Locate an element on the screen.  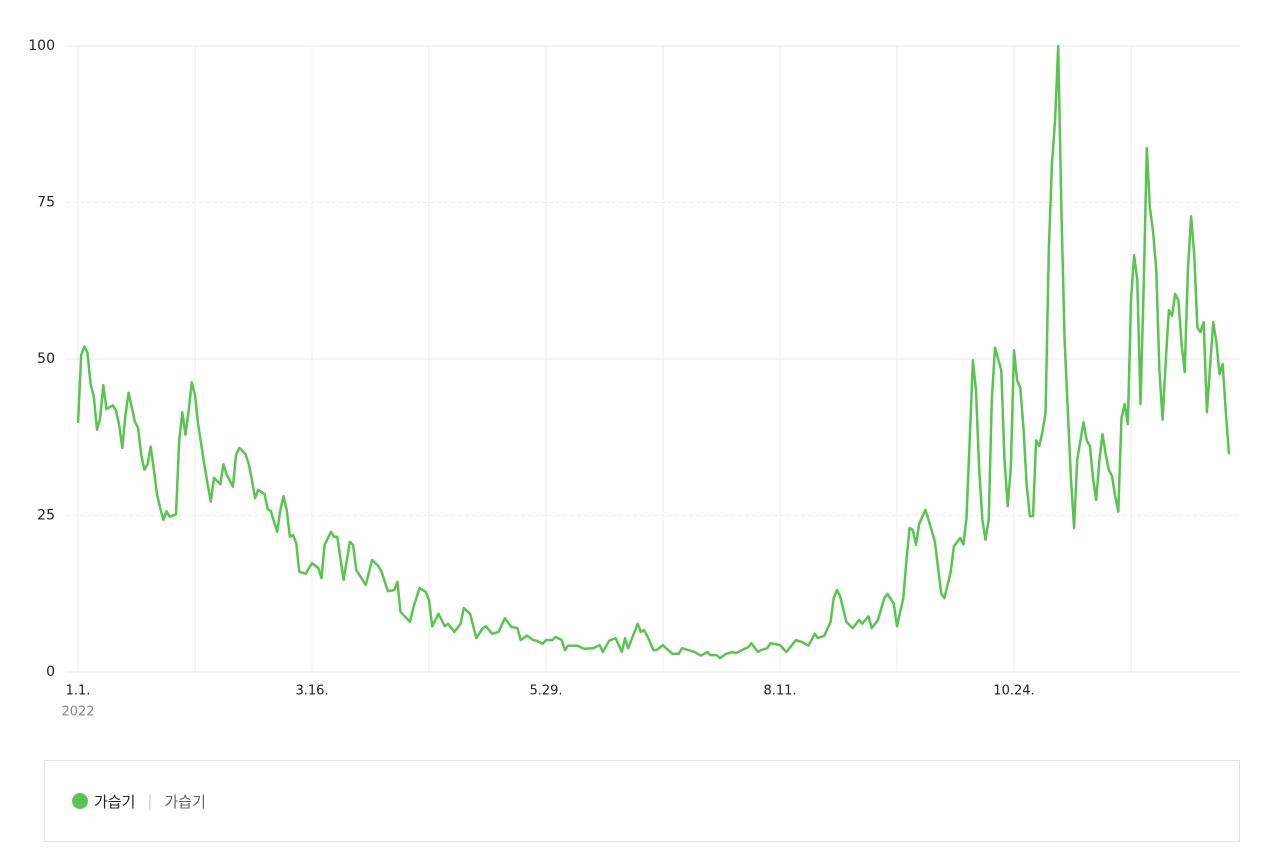
y-tick-label: 100 is located at coordinates (41, 46).